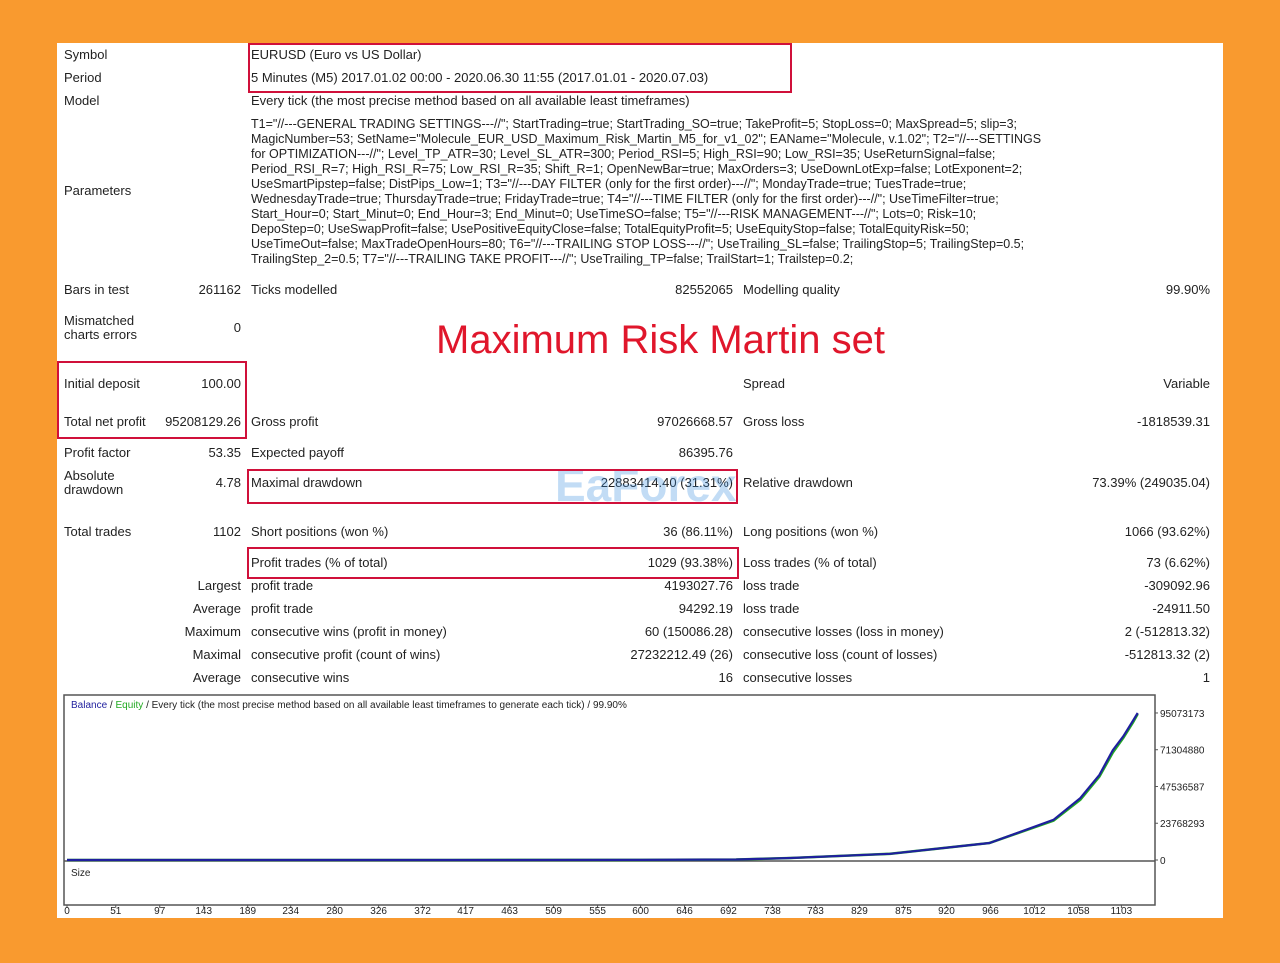  Describe the element at coordinates (1034, 911) in the screenshot. I see `x-tick-label: 1012` at that location.